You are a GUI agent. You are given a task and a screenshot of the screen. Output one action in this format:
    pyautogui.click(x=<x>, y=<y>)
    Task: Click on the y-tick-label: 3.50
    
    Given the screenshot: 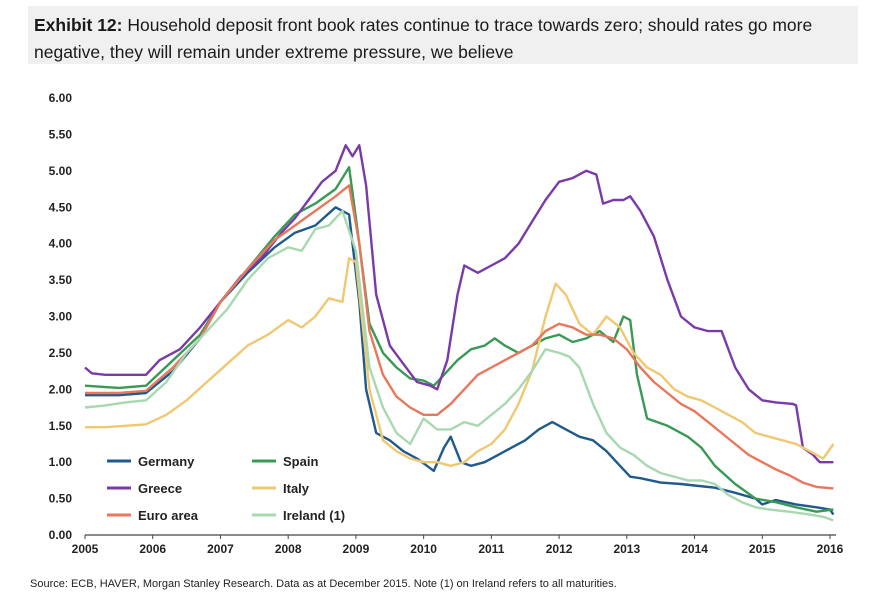 What is the action you would take?
    pyautogui.click(x=61, y=280)
    